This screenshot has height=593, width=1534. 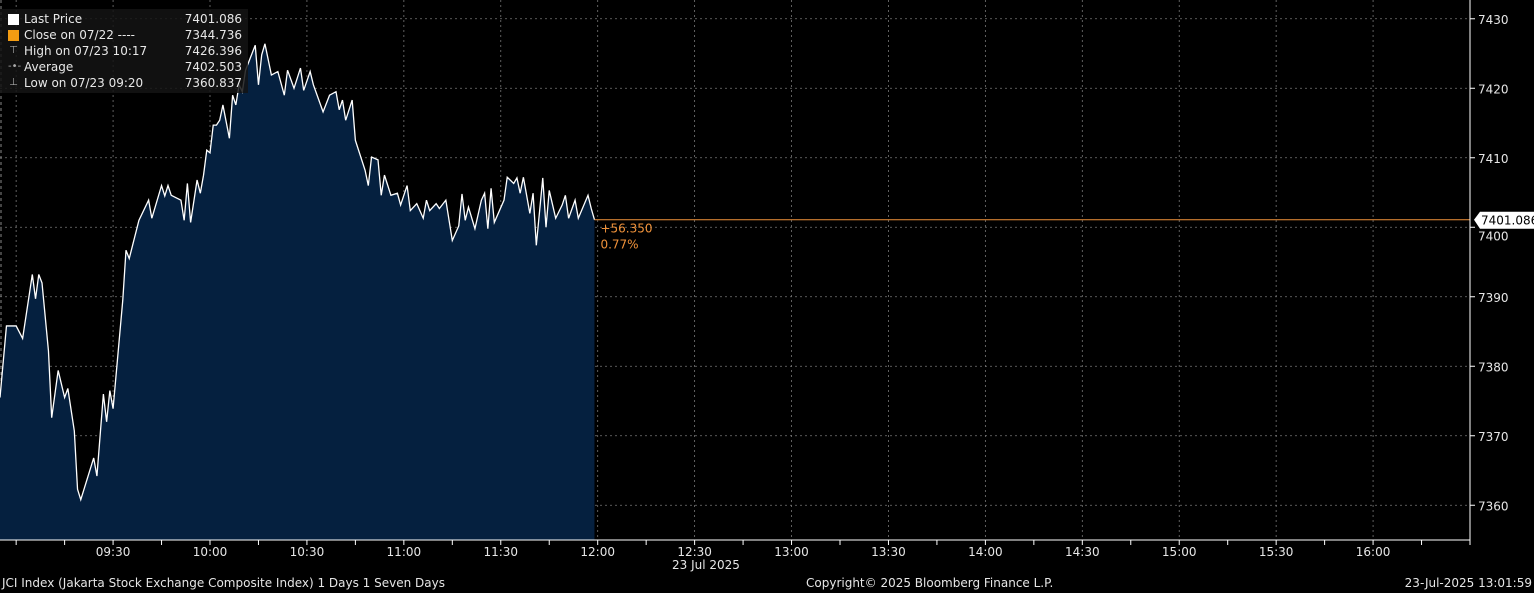 I want to click on x-tick-label: 11:00, so click(x=404, y=552).